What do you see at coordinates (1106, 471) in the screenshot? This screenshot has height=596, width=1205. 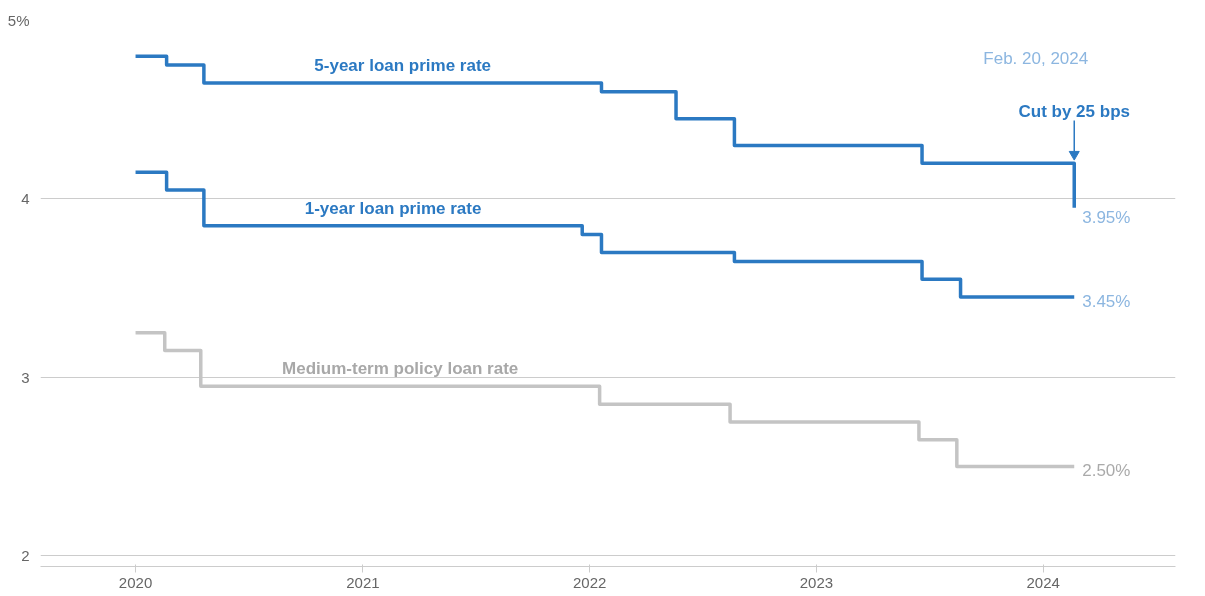 I see `annotation: 2.50%` at bounding box center [1106, 471].